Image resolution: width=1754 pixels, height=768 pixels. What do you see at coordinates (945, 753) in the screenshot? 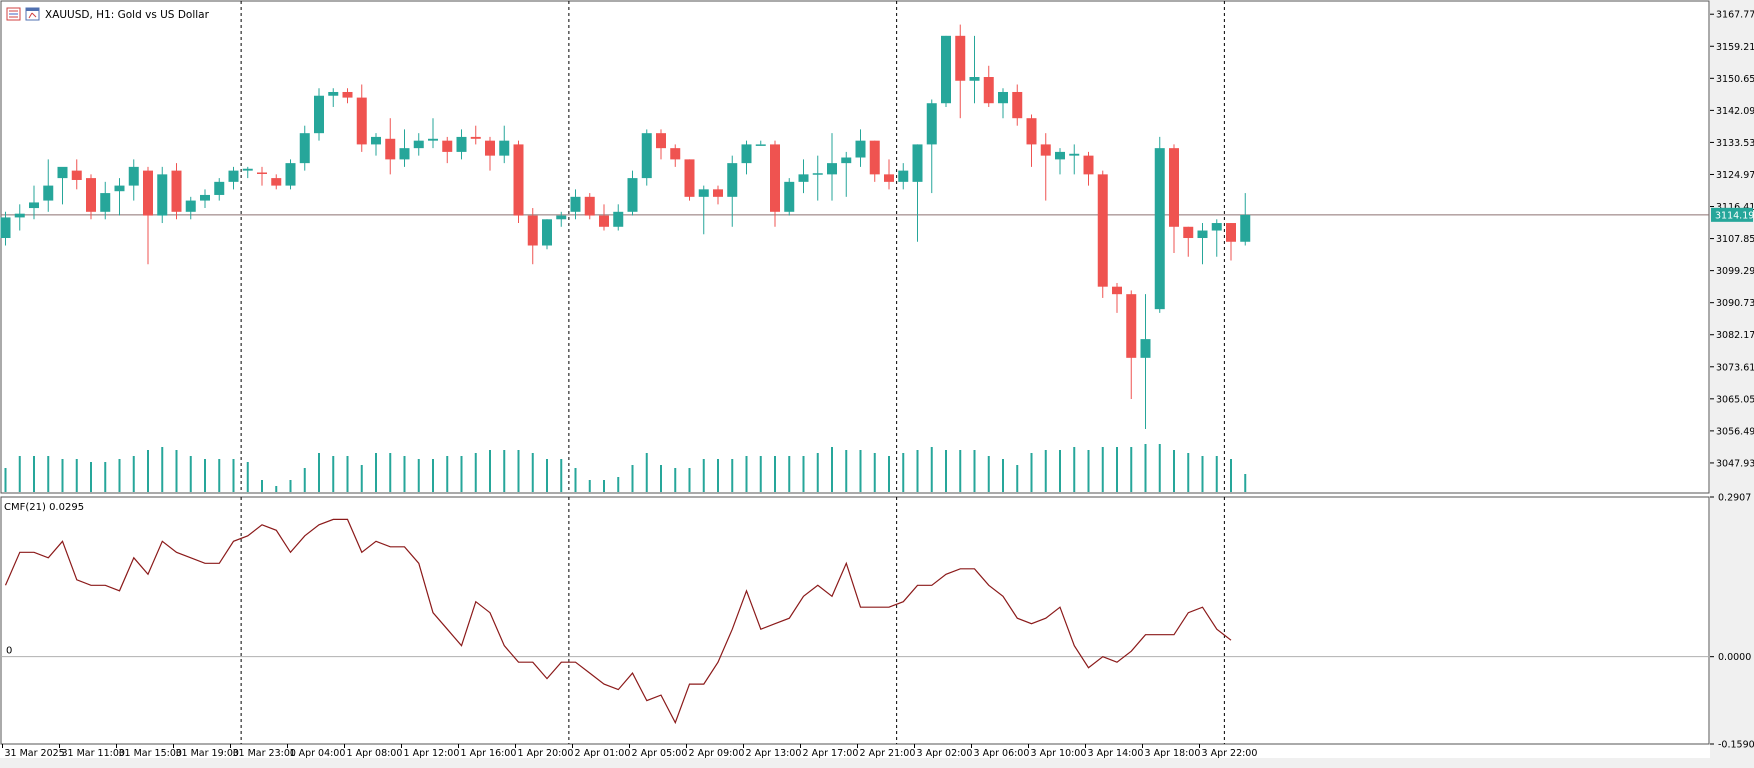
I see `time-tick-label: 3 Apr 02:00` at bounding box center [945, 753].